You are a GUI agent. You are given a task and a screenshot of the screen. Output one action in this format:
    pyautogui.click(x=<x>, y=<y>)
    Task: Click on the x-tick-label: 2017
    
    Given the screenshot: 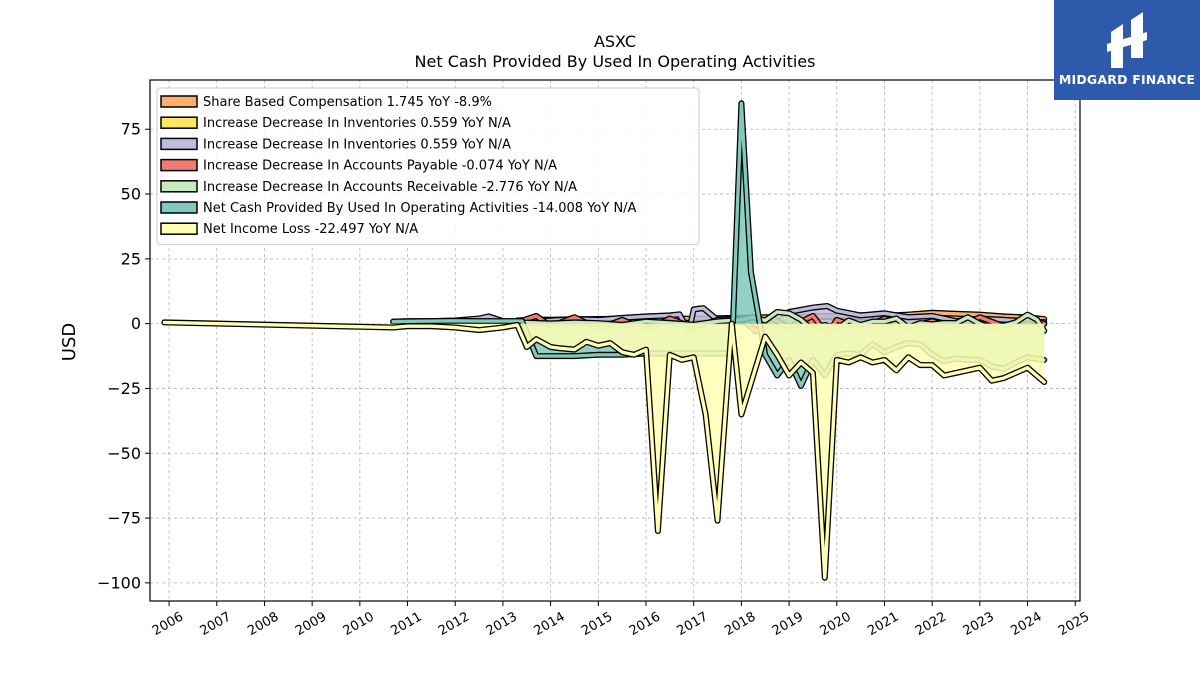 What is the action you would take?
    pyautogui.click(x=693, y=624)
    